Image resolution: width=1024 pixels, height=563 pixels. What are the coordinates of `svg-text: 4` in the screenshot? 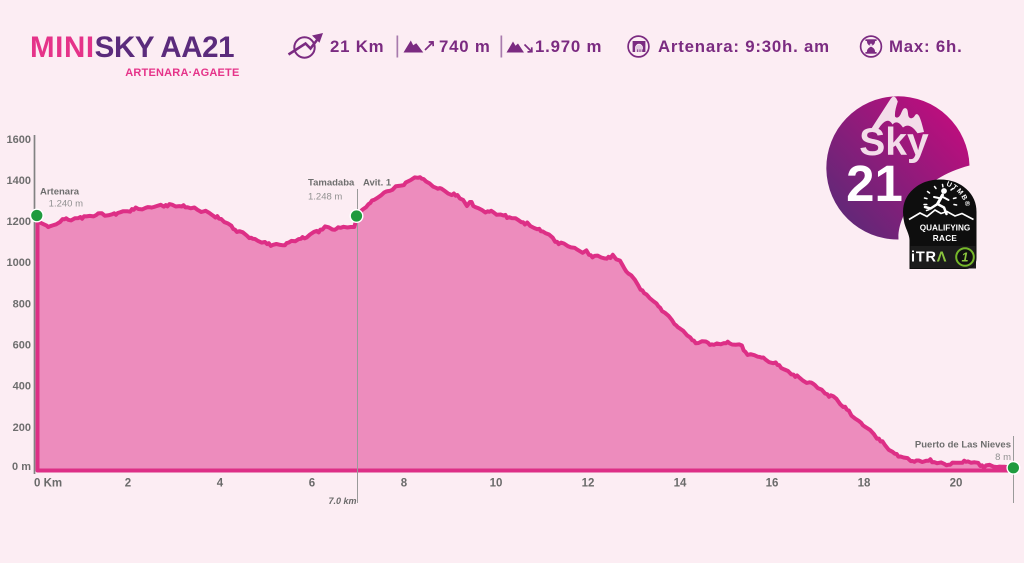 It's located at (220, 484).